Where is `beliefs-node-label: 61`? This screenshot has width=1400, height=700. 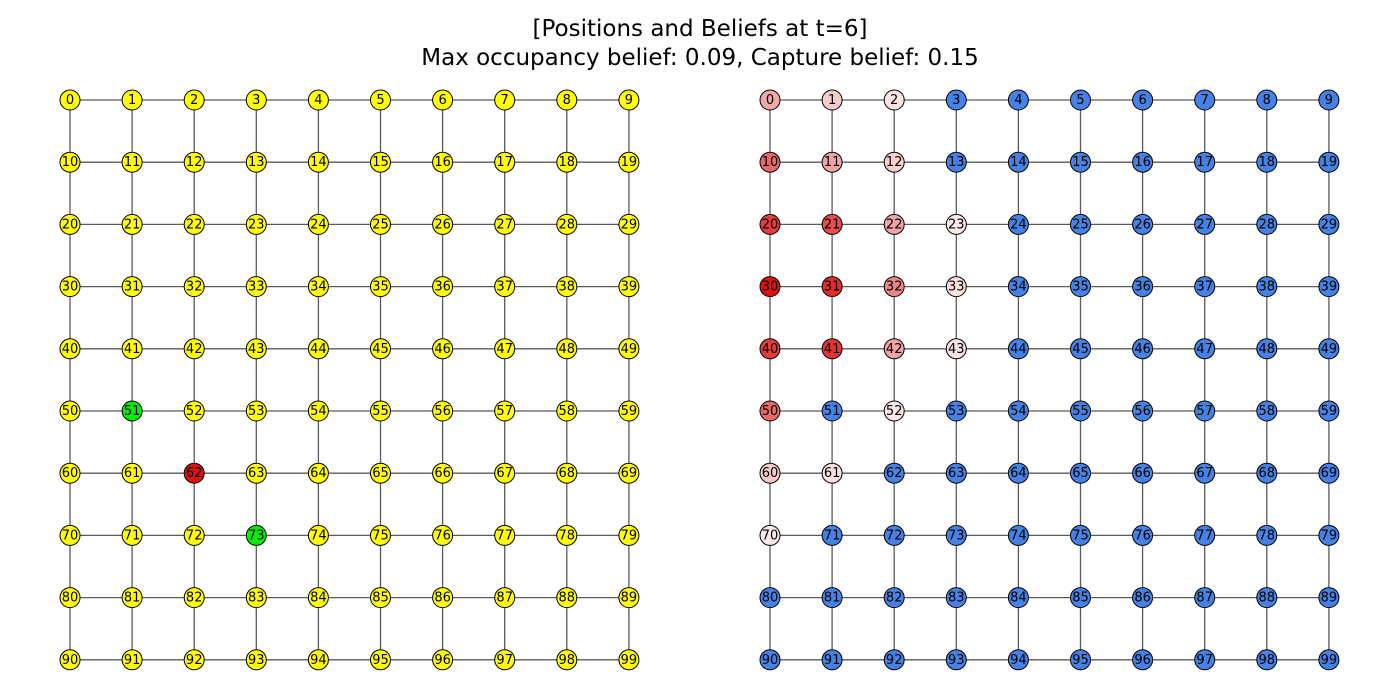
beliefs-node-label: 61 is located at coordinates (832, 473).